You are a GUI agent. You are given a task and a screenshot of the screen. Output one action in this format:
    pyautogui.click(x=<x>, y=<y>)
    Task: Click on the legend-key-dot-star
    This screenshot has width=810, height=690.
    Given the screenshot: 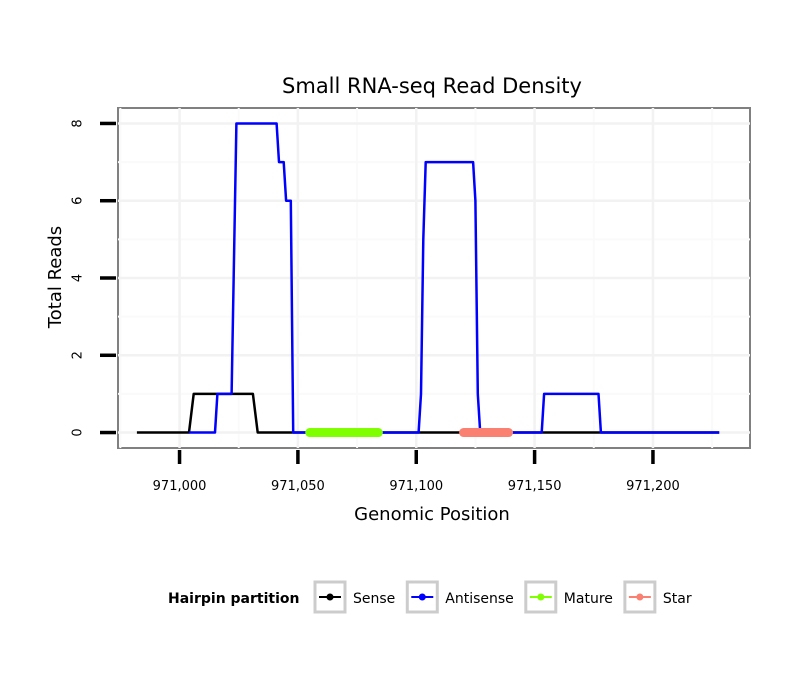 What is the action you would take?
    pyautogui.click(x=640, y=597)
    